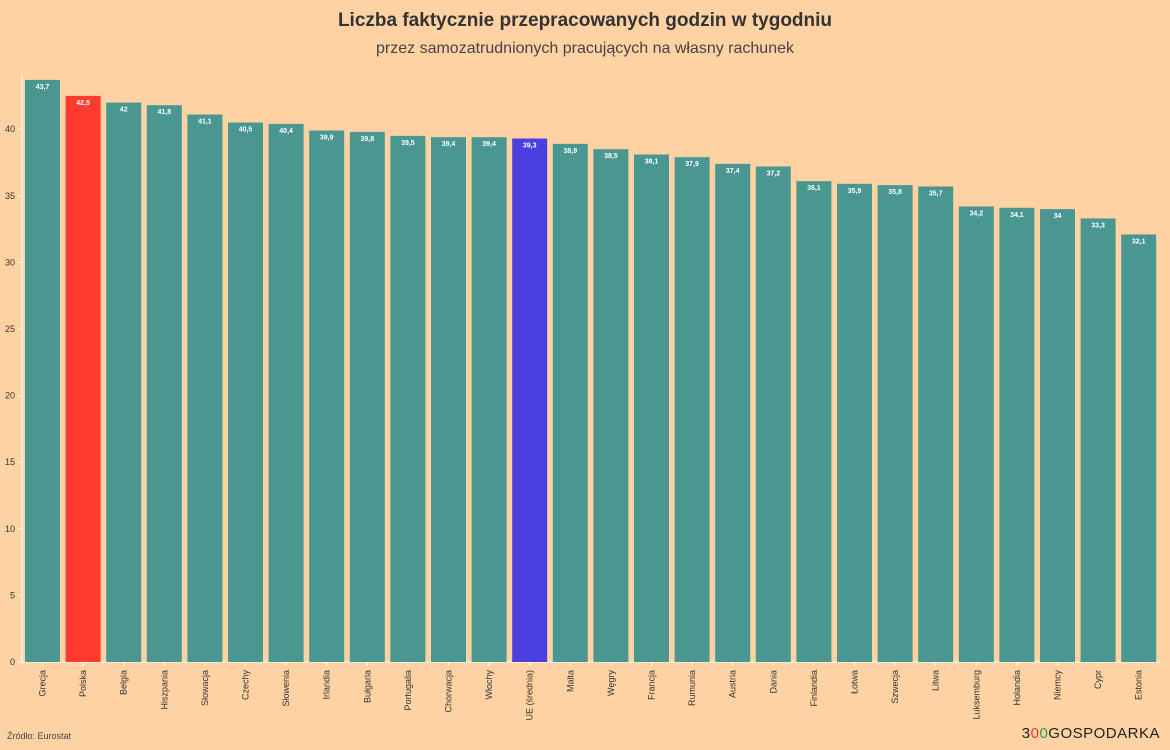  I want to click on x-tick-label: Luksemburg, so click(976, 695).